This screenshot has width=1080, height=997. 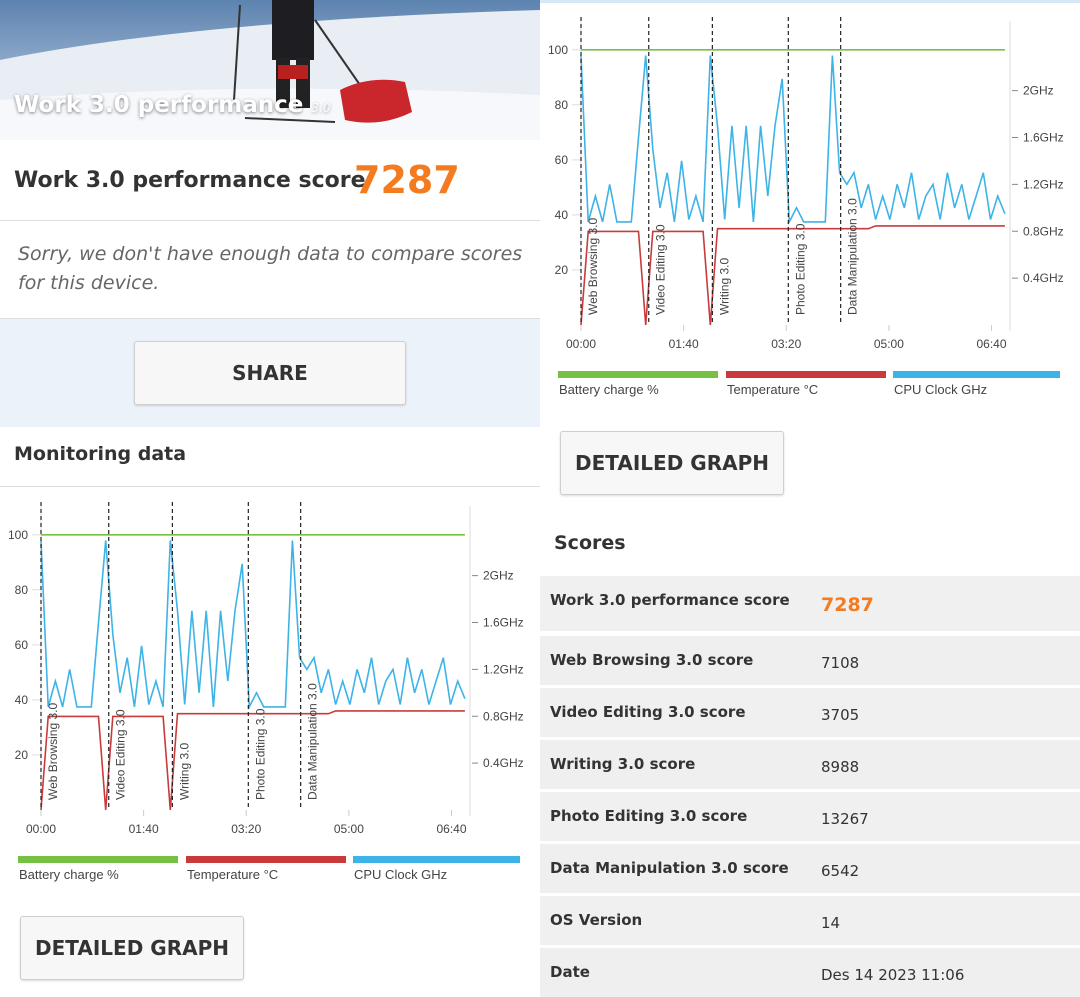 I want to click on score-value: 7287, so click(x=407, y=180).